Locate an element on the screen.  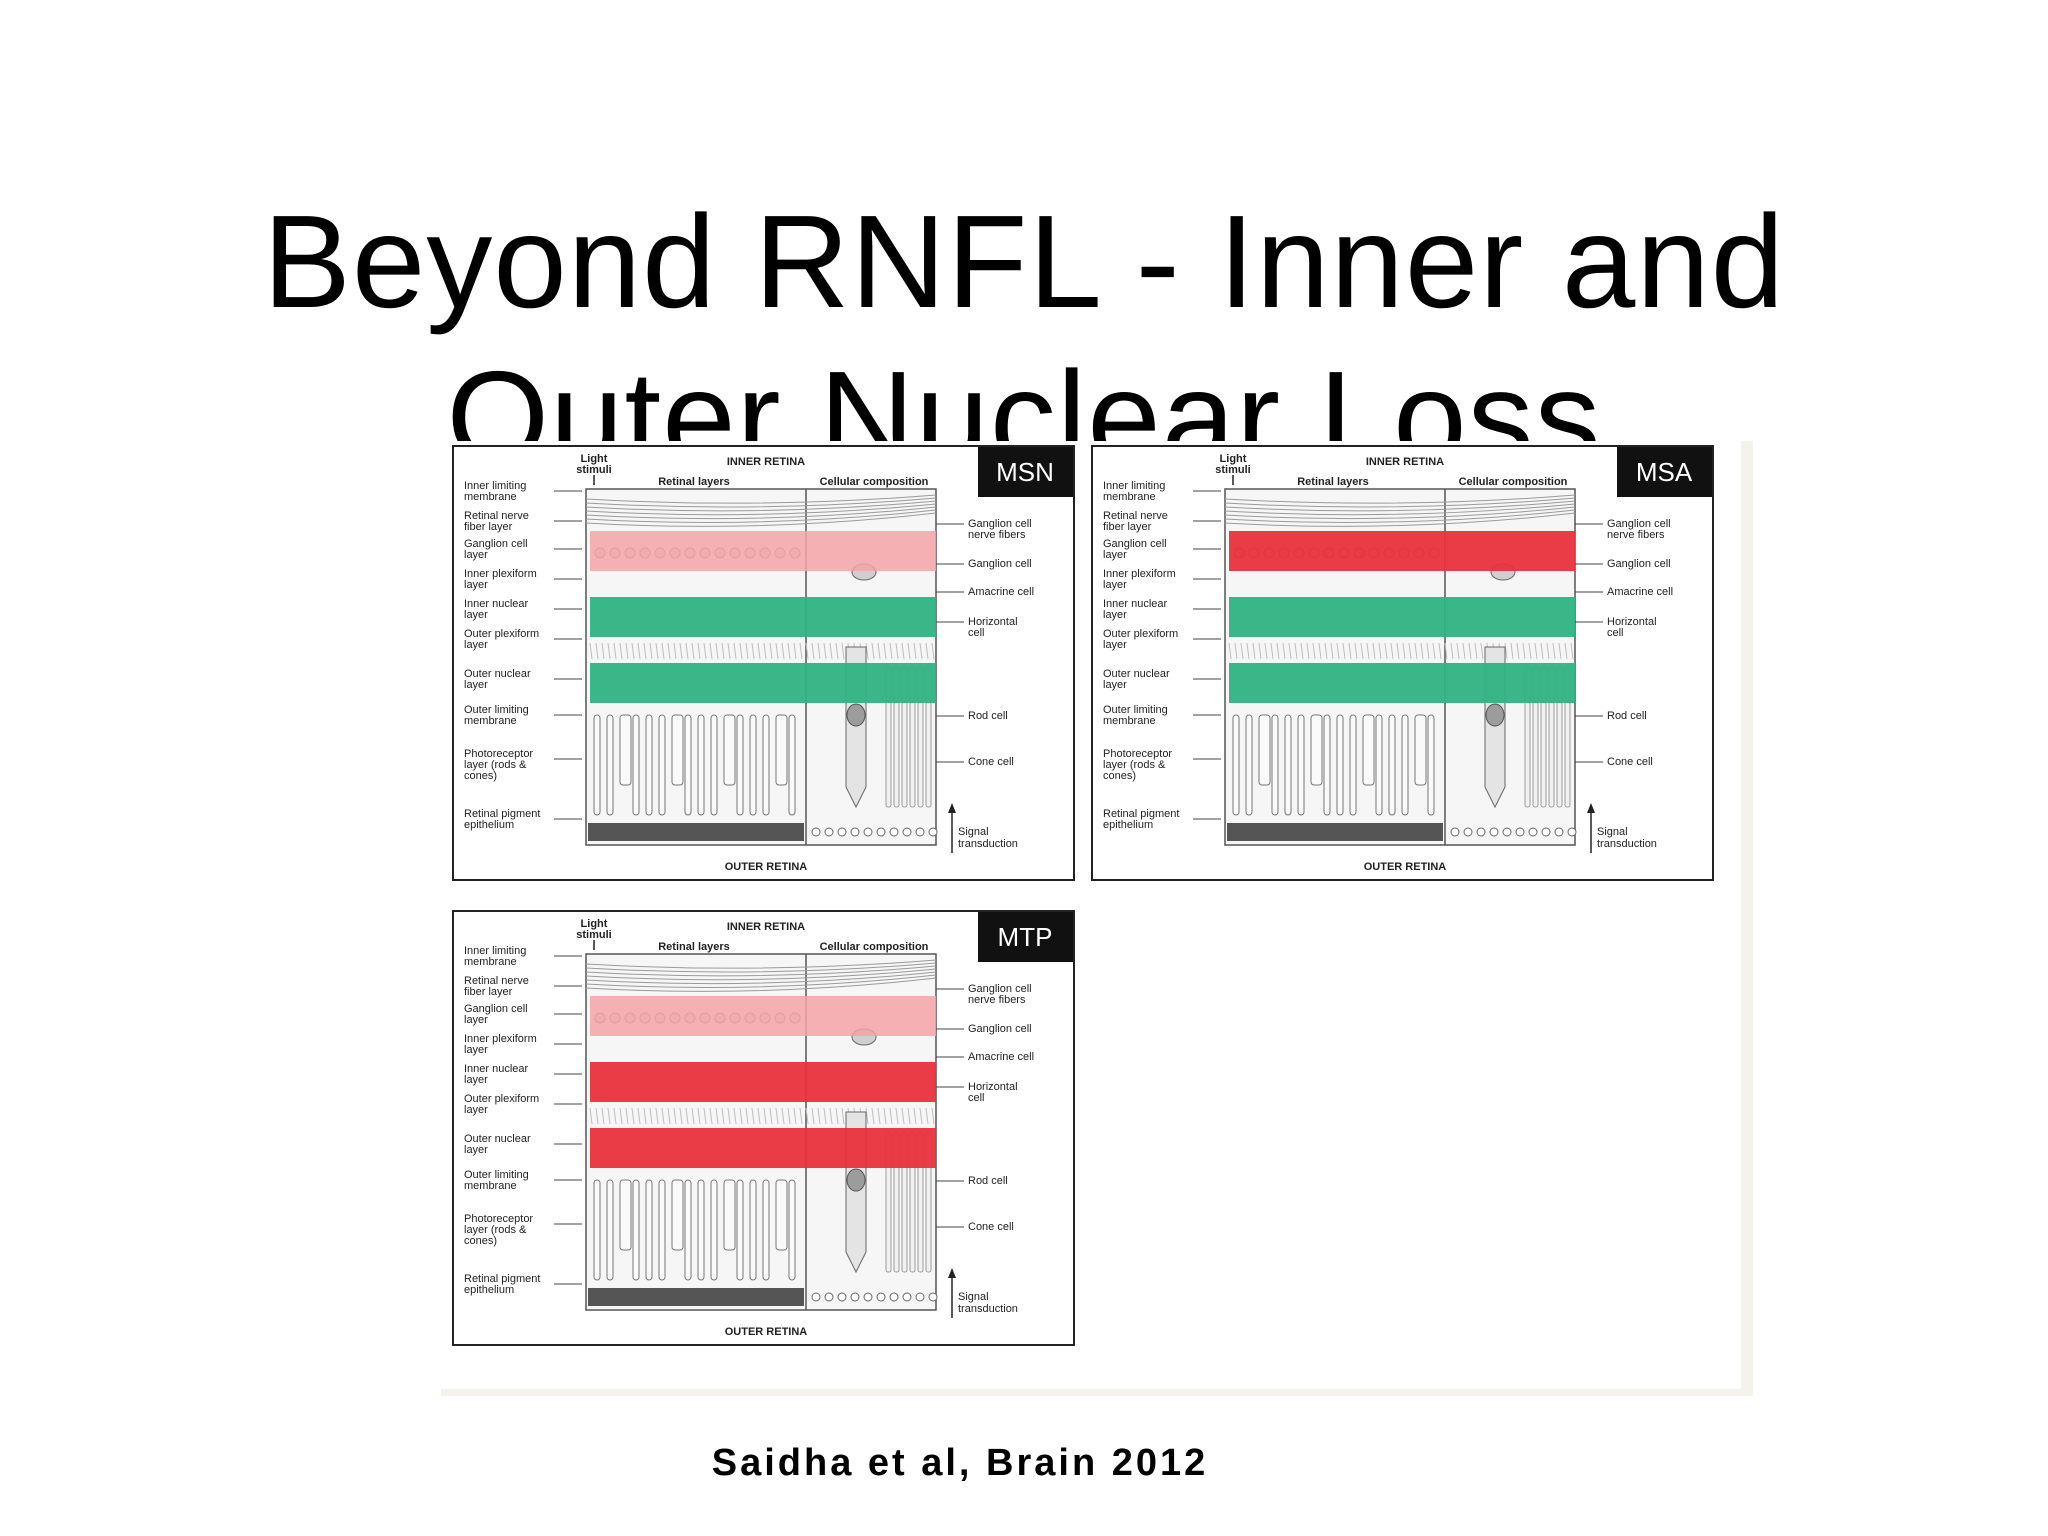
cell-nucleus-detail is located at coordinates (856, 715).